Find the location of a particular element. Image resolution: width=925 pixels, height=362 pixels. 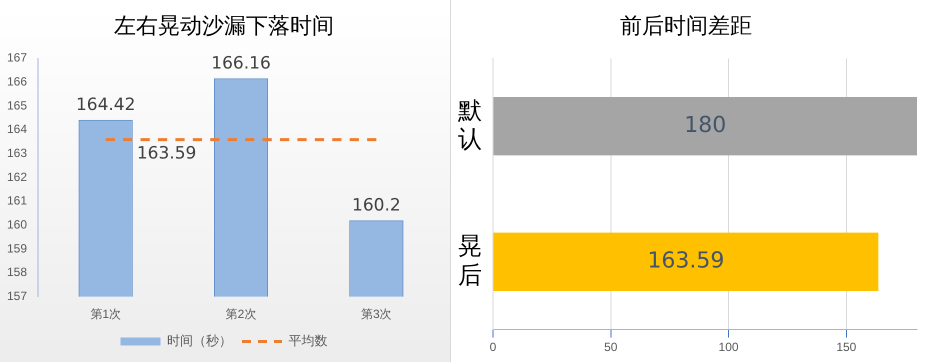

x-tick-label: 第1次 is located at coordinates (106, 314).